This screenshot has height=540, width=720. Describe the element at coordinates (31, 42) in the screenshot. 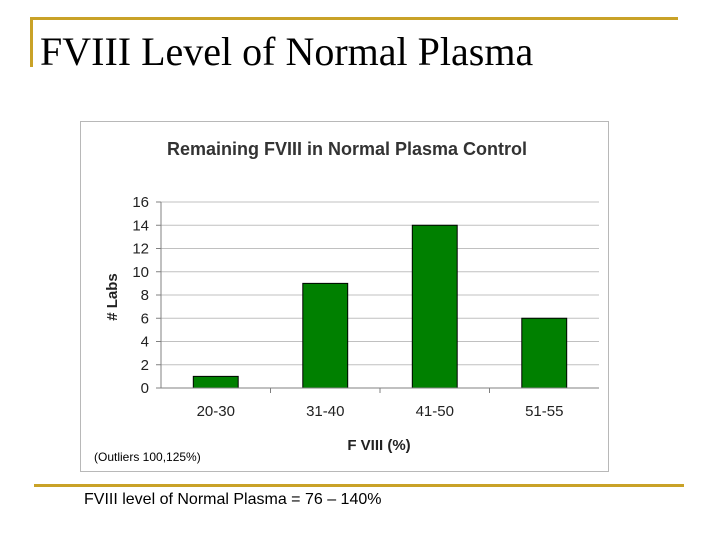

I see `title-accent-bar` at that location.